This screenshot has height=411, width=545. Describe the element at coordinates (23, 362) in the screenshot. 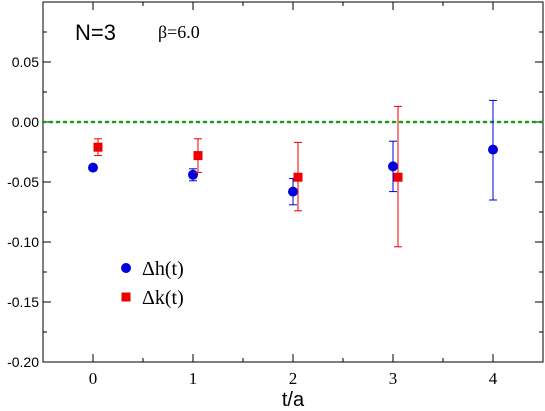

I see `y-tick-label: -0.20` at that location.